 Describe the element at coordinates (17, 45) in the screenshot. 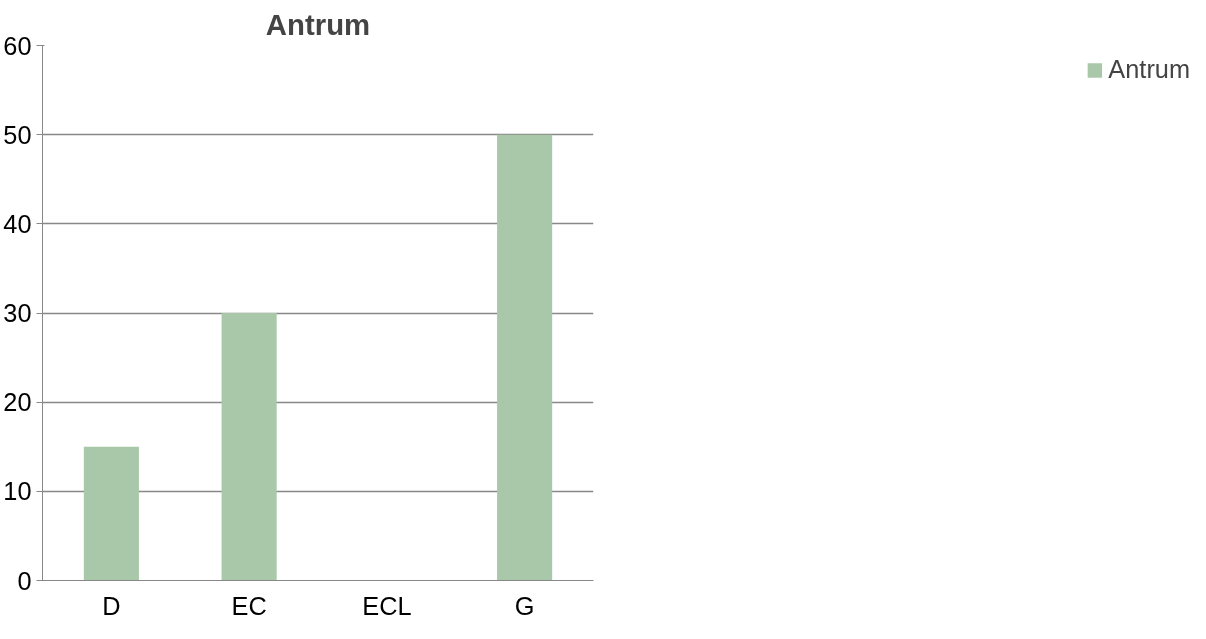

I see `y-tick-label: 60` at that location.